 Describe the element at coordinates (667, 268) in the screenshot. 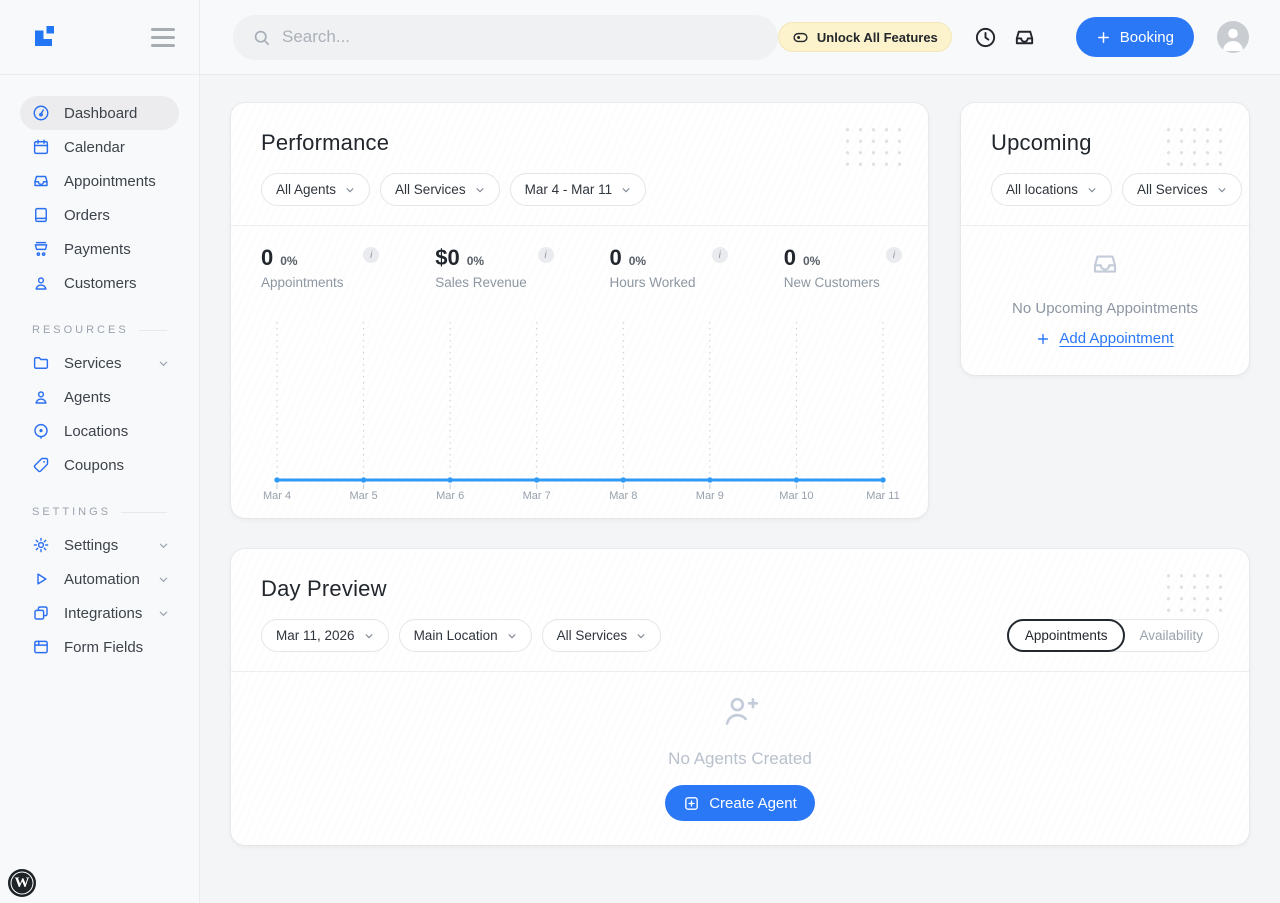

I see `stat-hours-worked: 0 0% Hours Worked i` at that location.